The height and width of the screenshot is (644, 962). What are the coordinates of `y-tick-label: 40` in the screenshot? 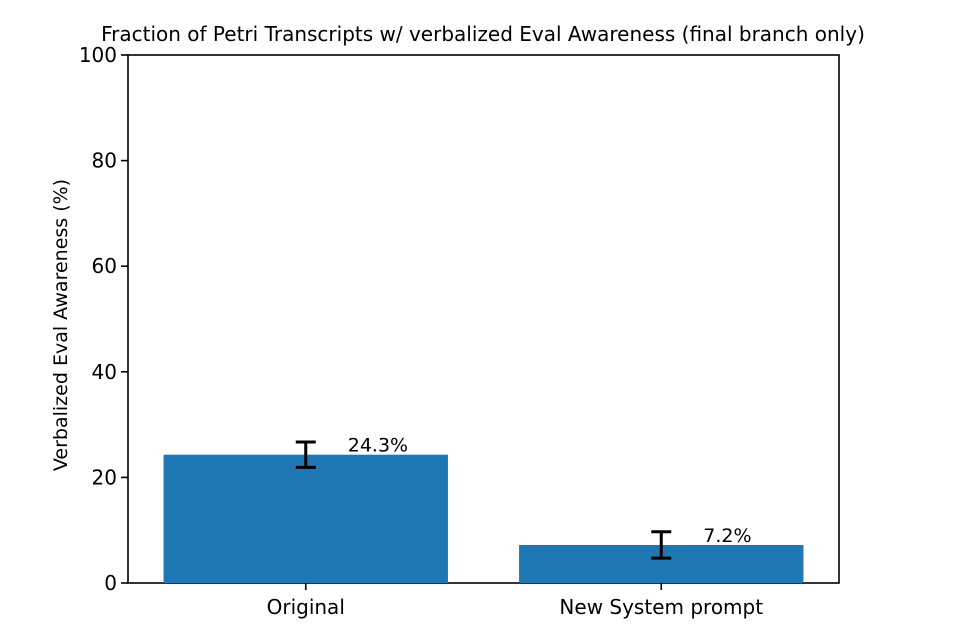 It's located at (104, 372).